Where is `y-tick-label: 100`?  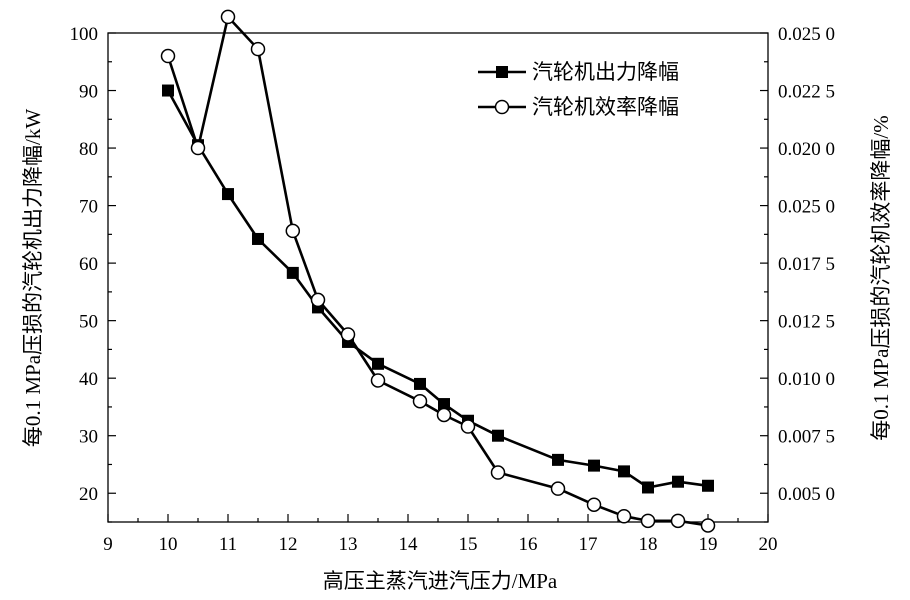 y-tick-label: 100 is located at coordinates (84, 34).